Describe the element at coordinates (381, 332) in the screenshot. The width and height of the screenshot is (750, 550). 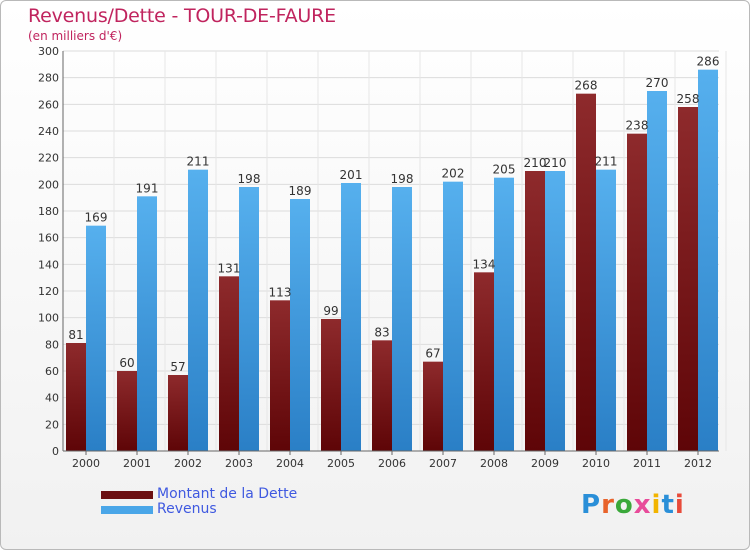
I see `data-label-debt: 83` at that location.